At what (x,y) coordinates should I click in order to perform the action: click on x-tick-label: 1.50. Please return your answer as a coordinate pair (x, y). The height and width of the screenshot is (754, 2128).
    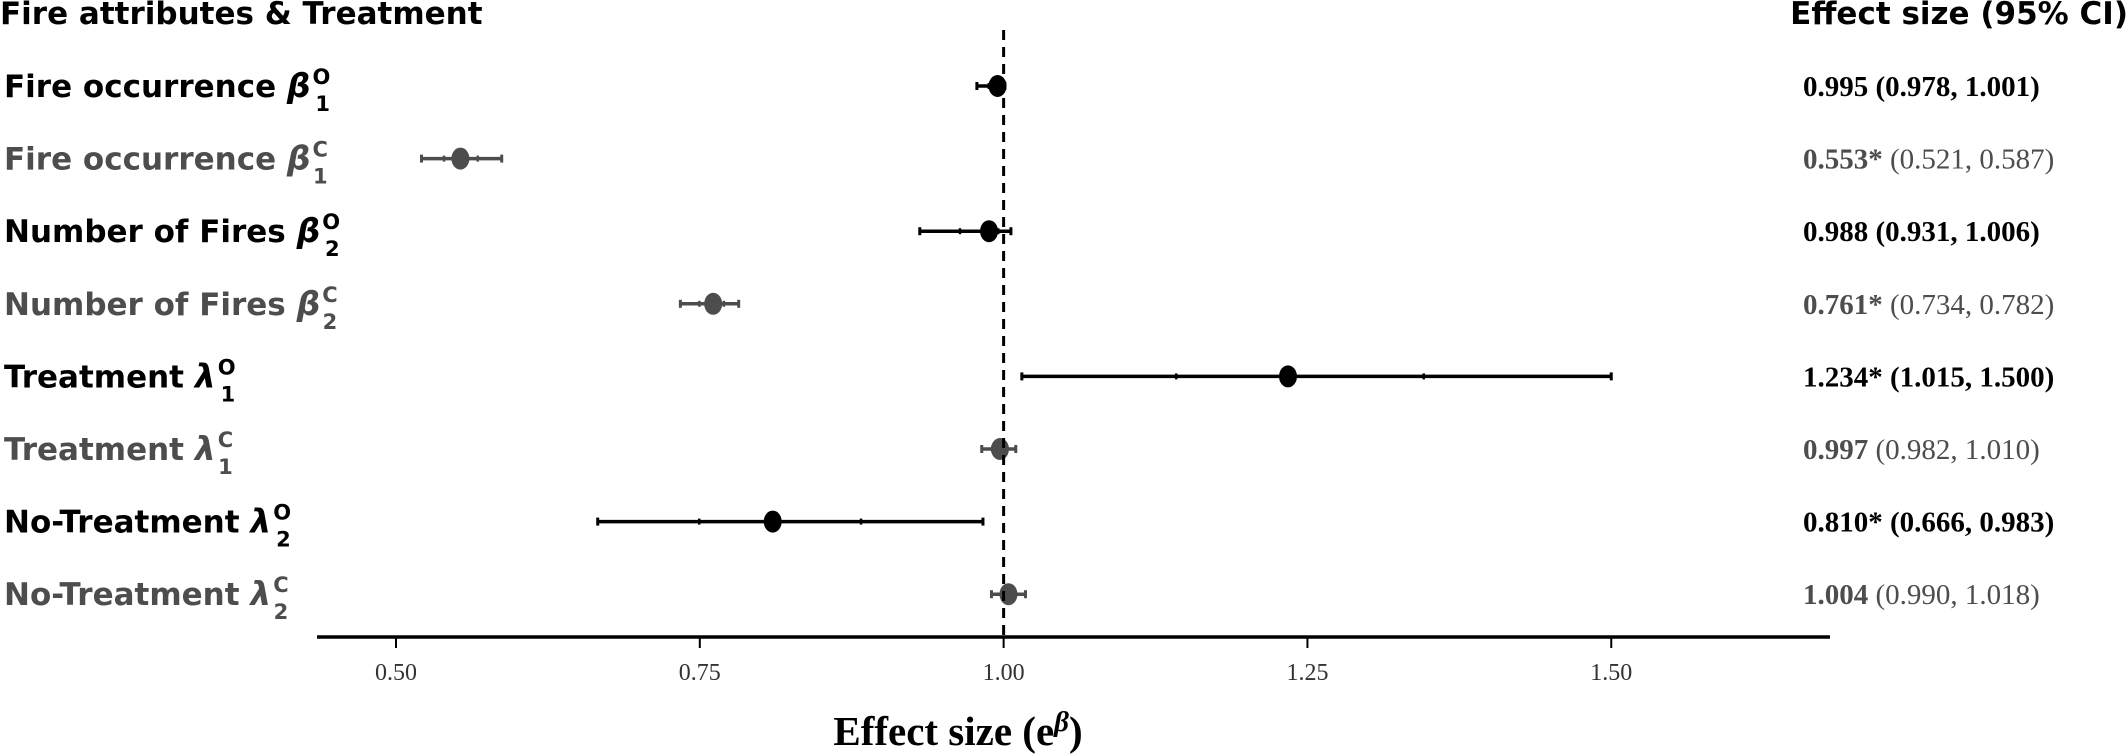
    Looking at the image, I should click on (1611, 673).